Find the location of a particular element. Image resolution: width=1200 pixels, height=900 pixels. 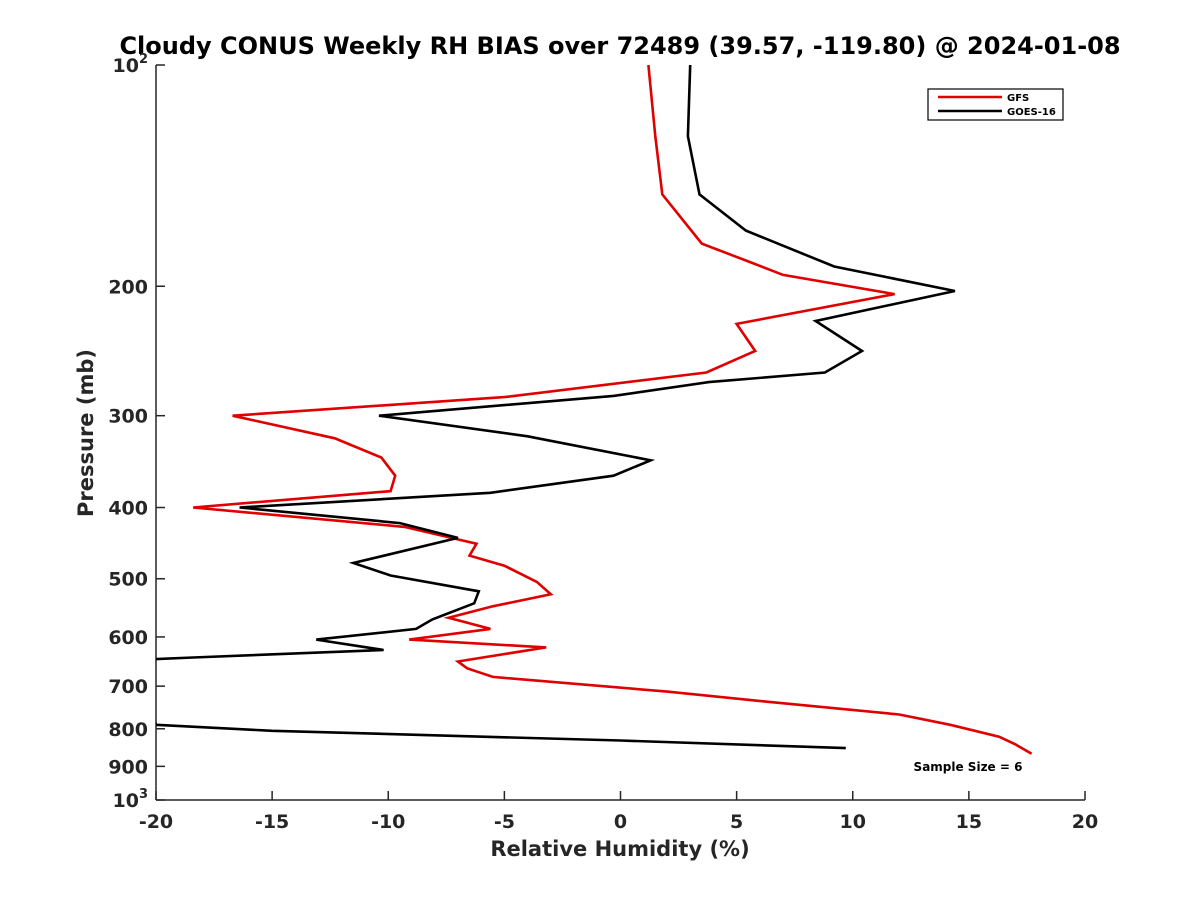

y-tick-label: 900 is located at coordinates (128, 767).